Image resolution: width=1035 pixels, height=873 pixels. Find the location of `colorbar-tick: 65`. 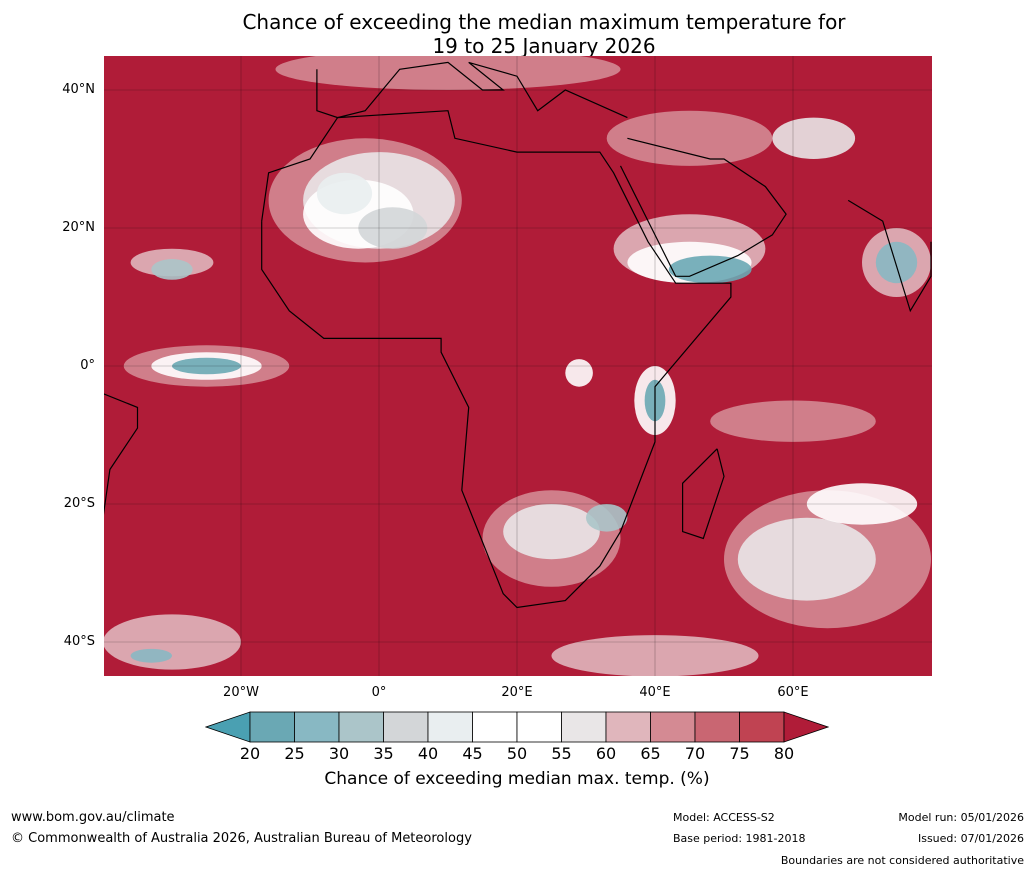

colorbar-tick: 65 is located at coordinates (650, 753).